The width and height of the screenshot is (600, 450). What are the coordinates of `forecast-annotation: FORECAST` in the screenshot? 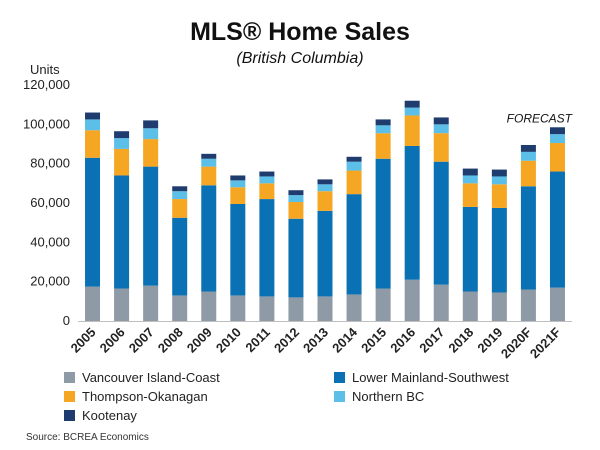 It's located at (540, 118).